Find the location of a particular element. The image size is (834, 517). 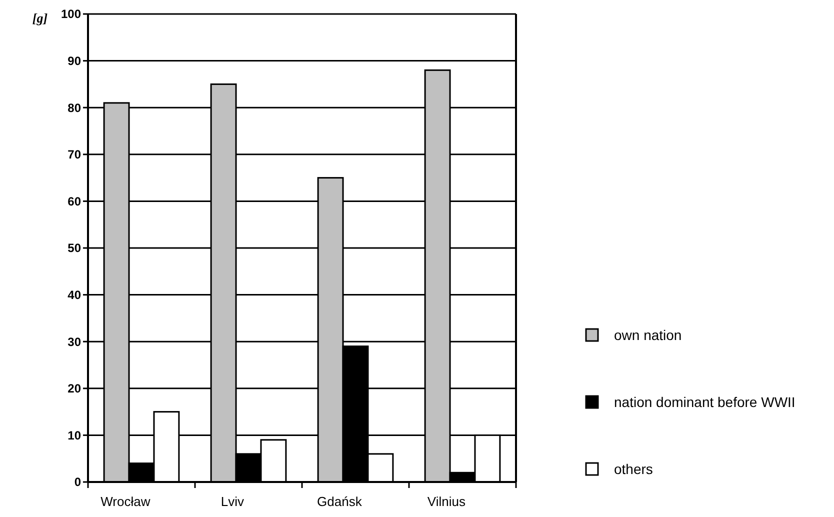

x-tick-label: Vilnius is located at coordinates (446, 501).